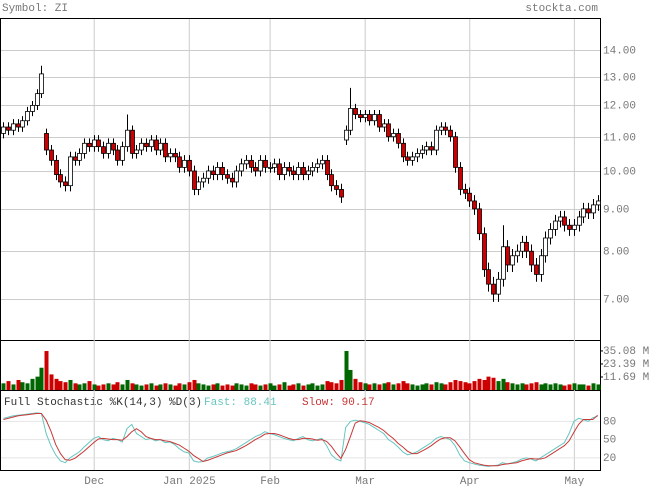 The height and width of the screenshot is (486, 655). I want to click on stochastic-legend: Slow: 90.17, so click(338, 403).